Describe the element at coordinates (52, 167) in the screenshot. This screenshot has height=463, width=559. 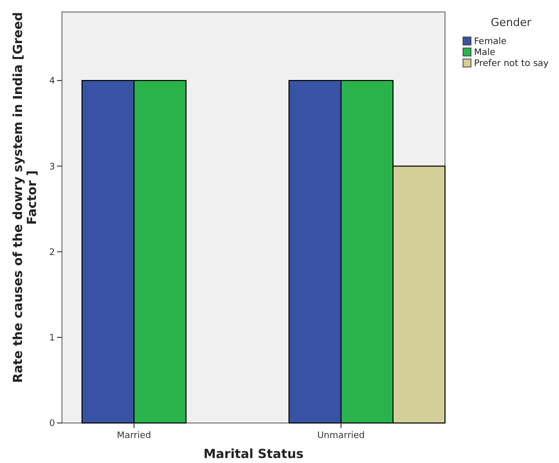
I see `y-tick-label: 3` at that location.